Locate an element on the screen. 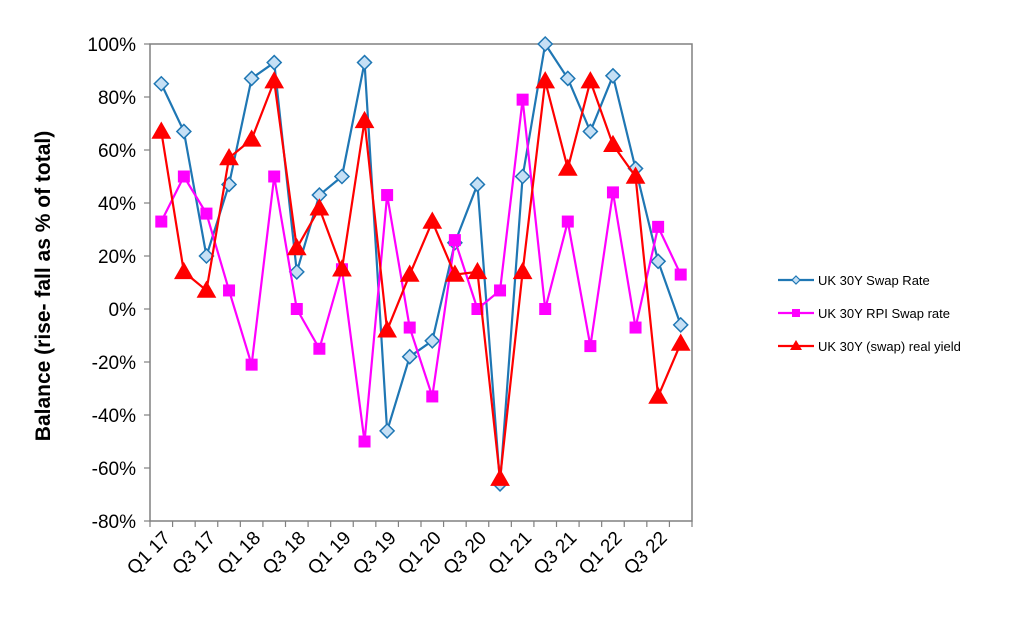 The width and height of the screenshot is (1024, 624). y-tick-label: 40% is located at coordinates (117, 204).